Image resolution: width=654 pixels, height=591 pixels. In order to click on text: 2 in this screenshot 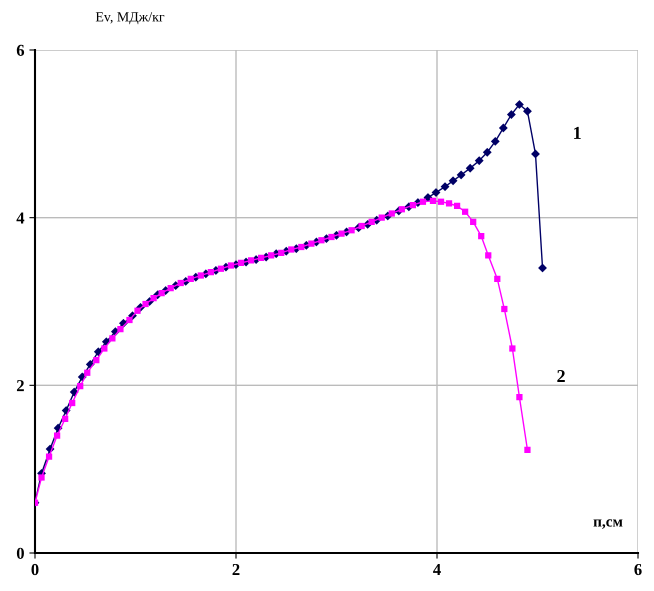, I will do `click(561, 376)`.